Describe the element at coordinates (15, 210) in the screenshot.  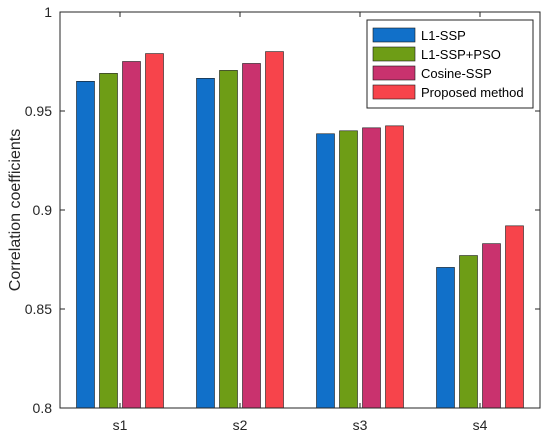
I see `y-axis-label: Correlation coefficients` at that location.